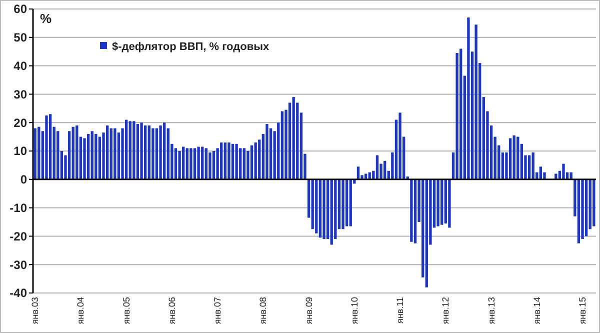 The image size is (600, 333). Describe the element at coordinates (21, 37) in the screenshot. I see `y-tick-label: 50` at that location.